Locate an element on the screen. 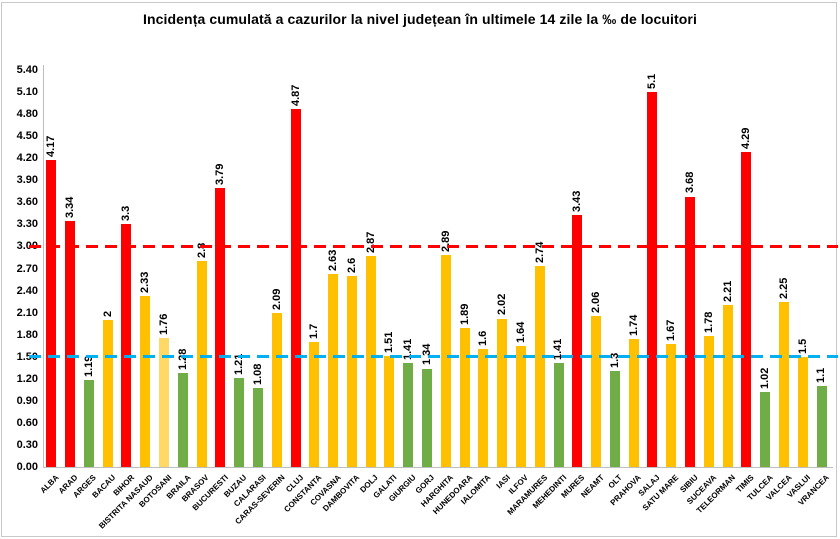  bar-vrancea is located at coordinates (821, 426).